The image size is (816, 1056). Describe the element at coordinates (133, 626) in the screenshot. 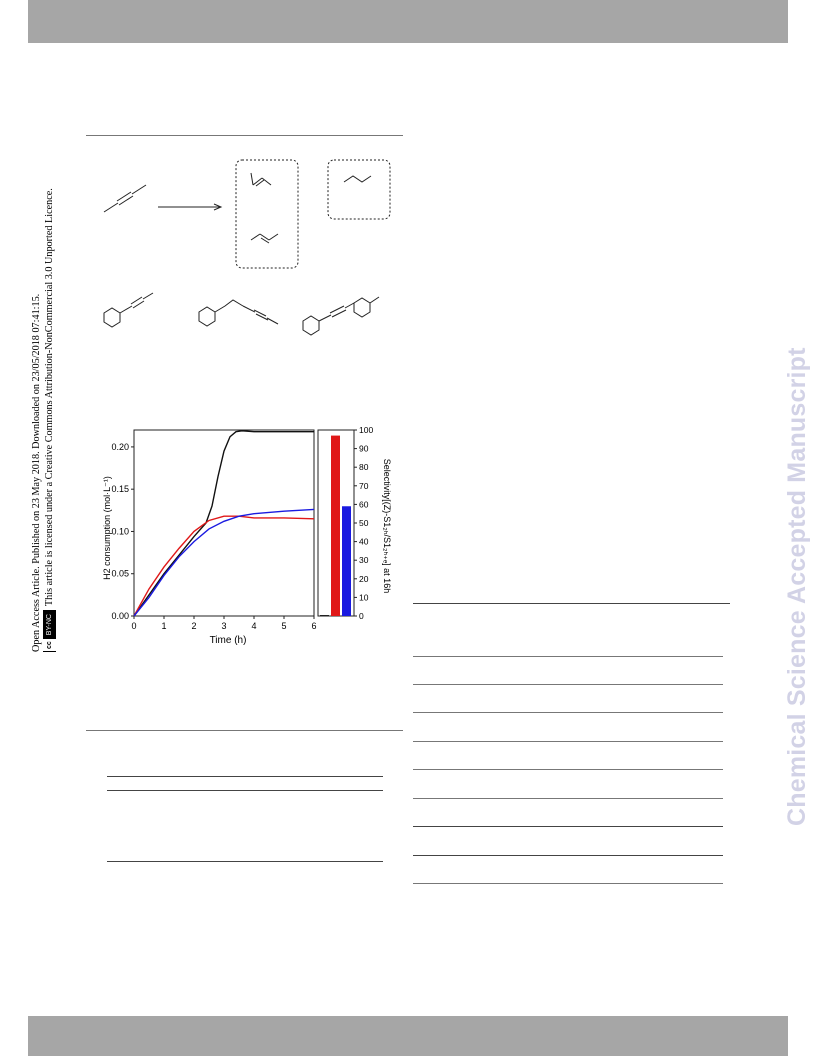

I see `x-tick-label: 0` at that location.